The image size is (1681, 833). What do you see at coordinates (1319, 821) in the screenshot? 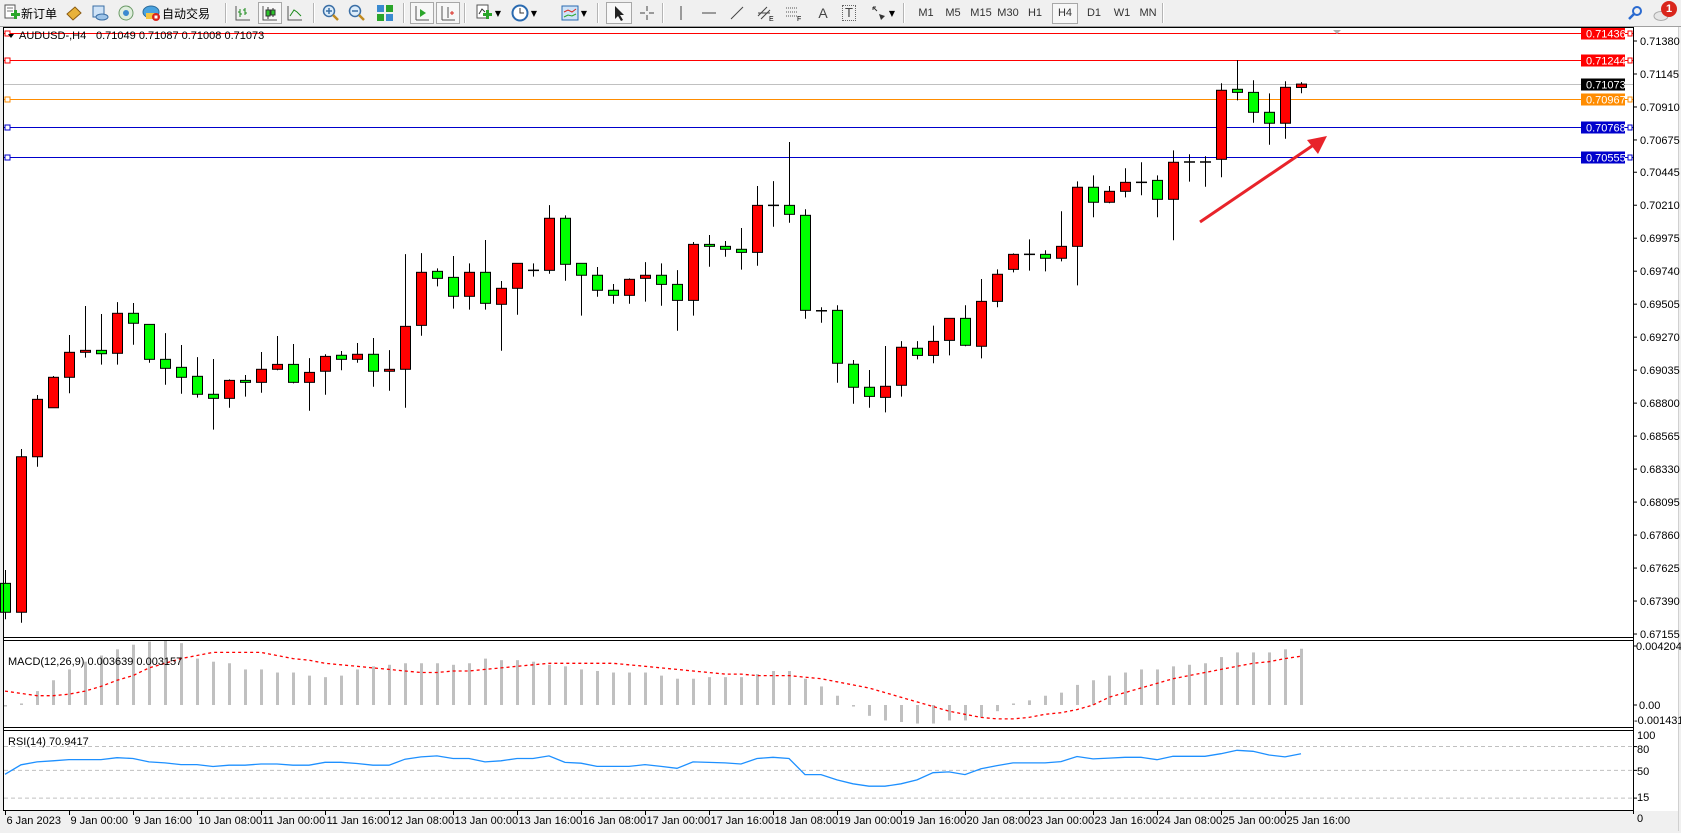
I see `time-tick-label: 25 Jan 16:00` at bounding box center [1319, 821].